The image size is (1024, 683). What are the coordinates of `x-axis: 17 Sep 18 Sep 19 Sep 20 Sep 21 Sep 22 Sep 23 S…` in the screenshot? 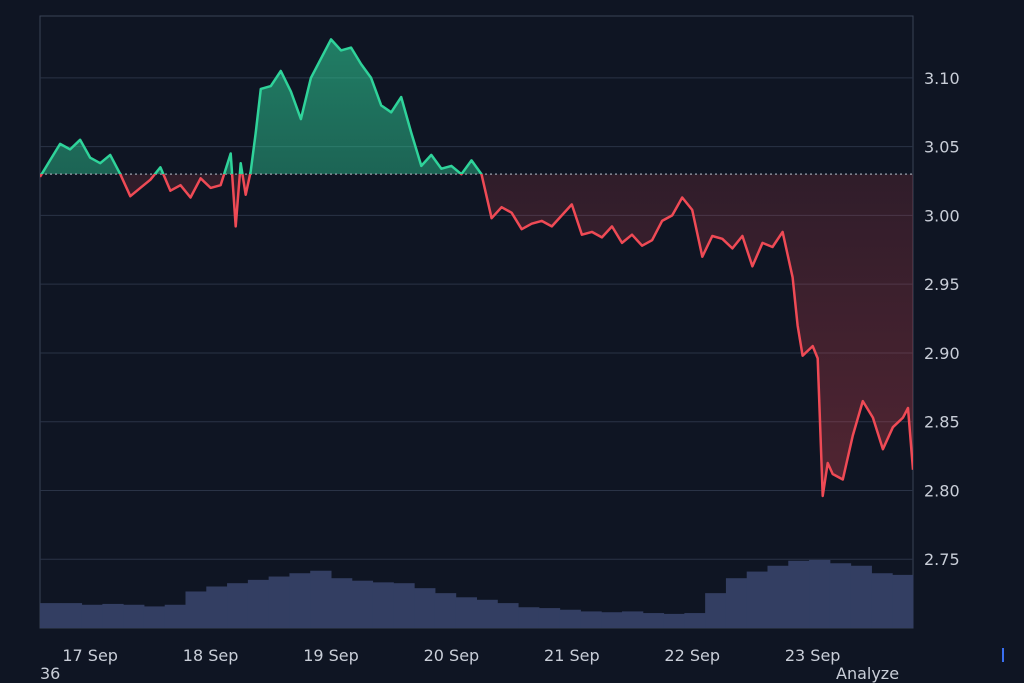 It's located at (451, 655).